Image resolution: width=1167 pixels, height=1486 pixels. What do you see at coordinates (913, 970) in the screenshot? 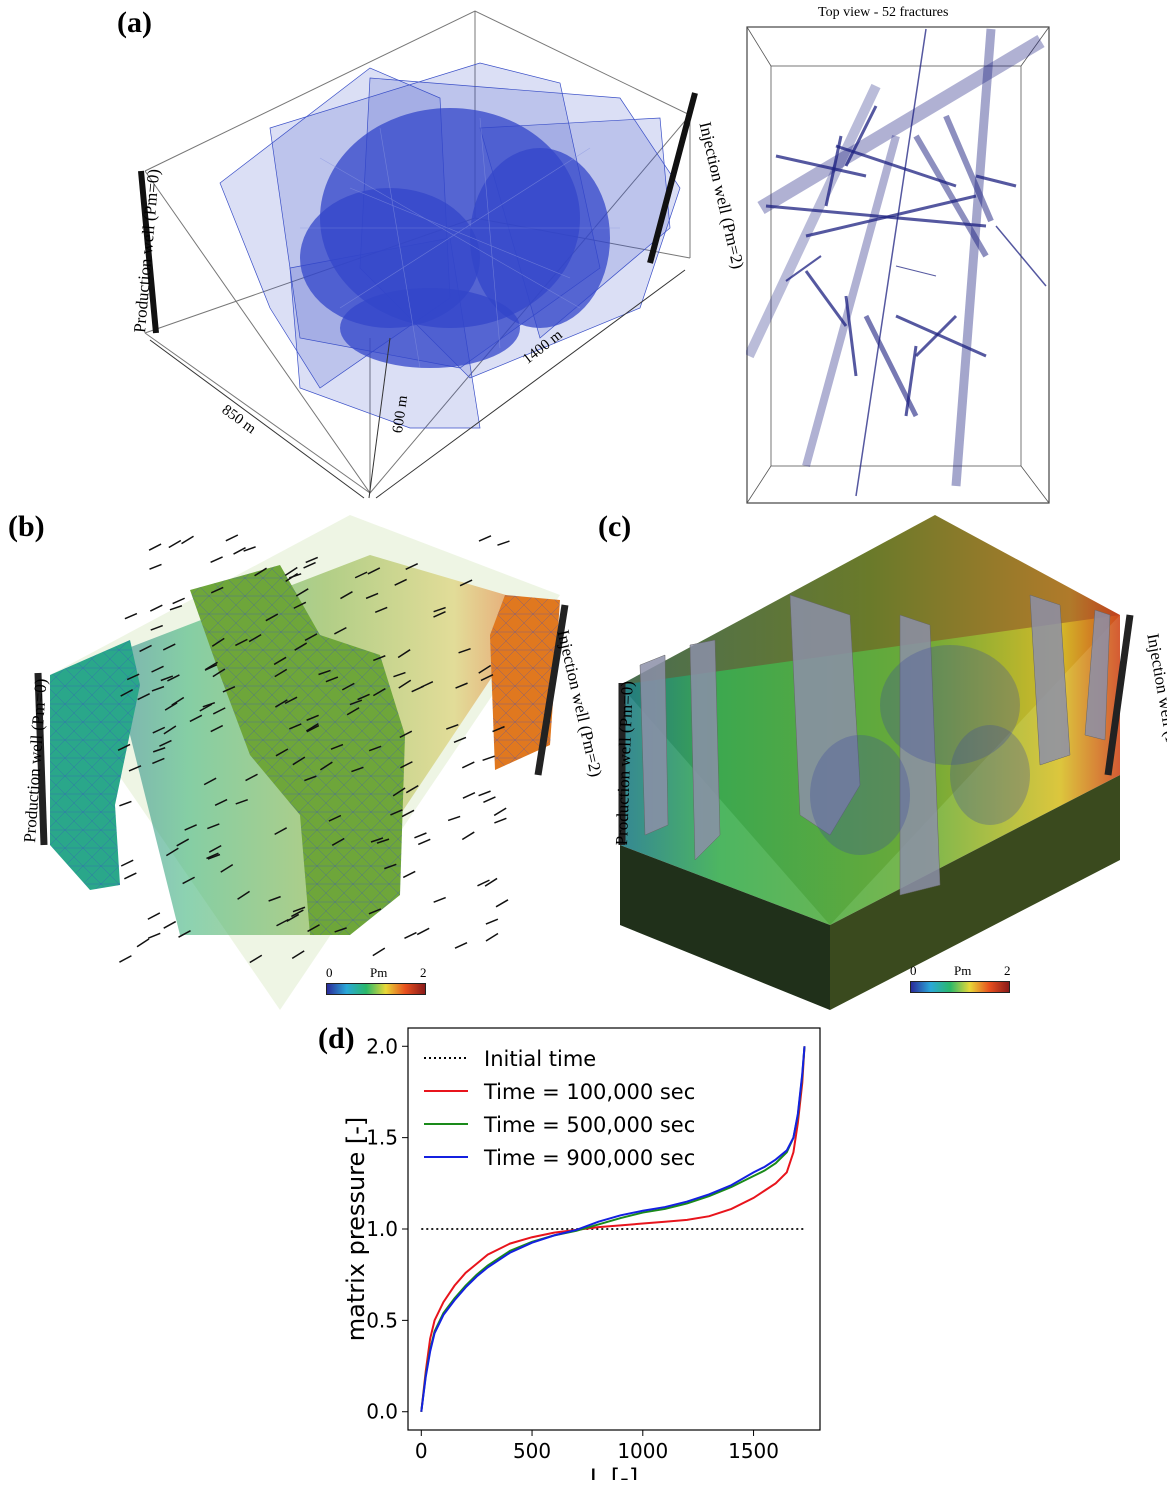
I see `colorbar-c-min: 0` at bounding box center [913, 970].